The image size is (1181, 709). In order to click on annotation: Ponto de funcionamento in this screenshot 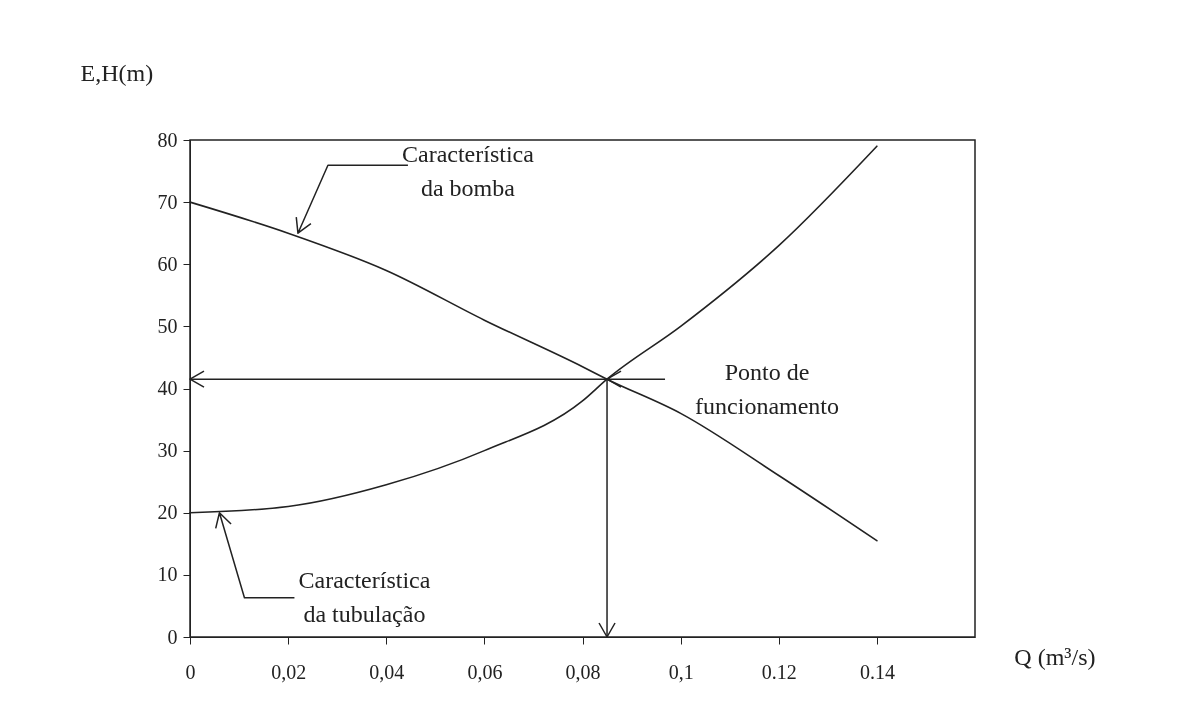, I will do `click(767, 389)`.